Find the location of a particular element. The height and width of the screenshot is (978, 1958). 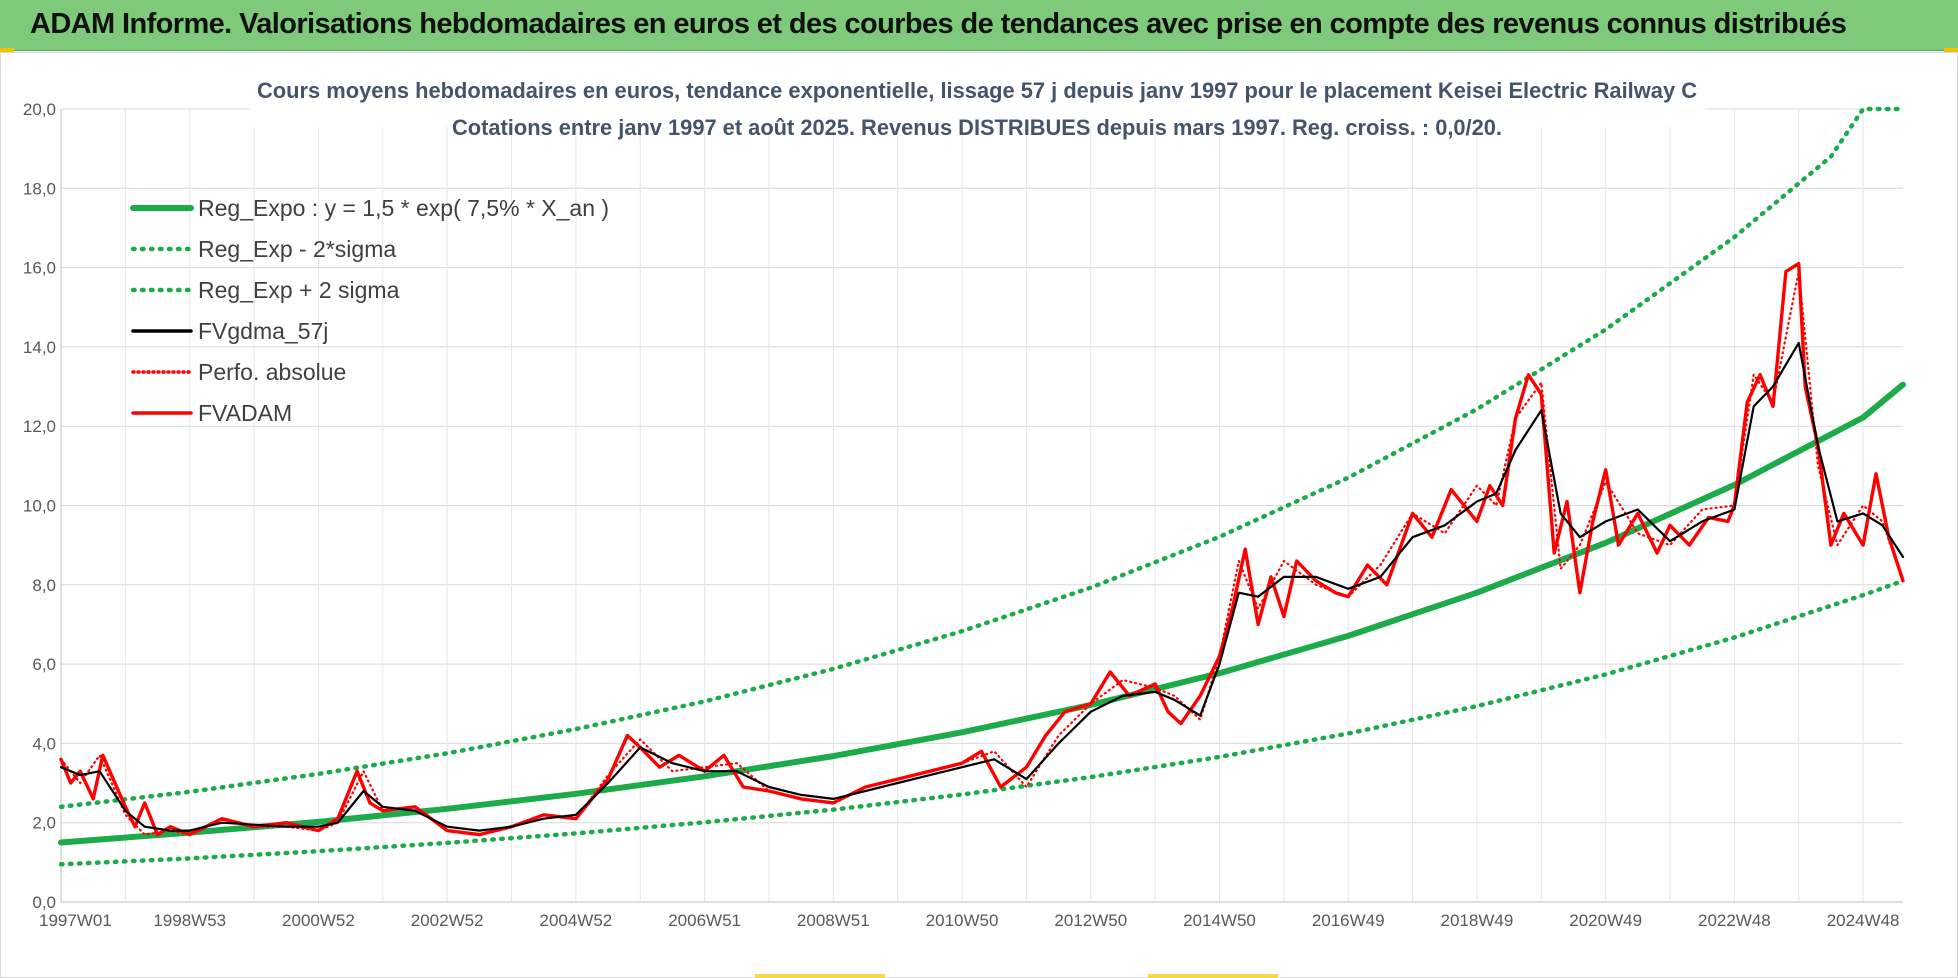

title-background is located at coordinates (977, 94).